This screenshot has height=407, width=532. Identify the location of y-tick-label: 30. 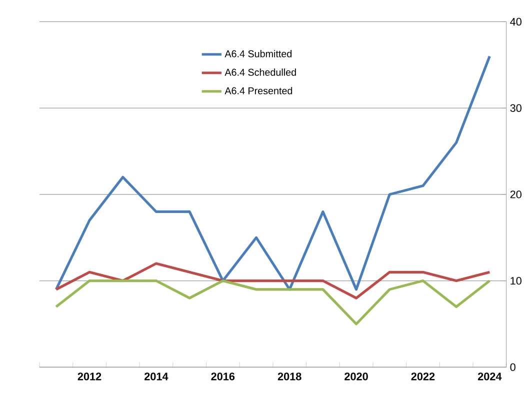
(516, 108).